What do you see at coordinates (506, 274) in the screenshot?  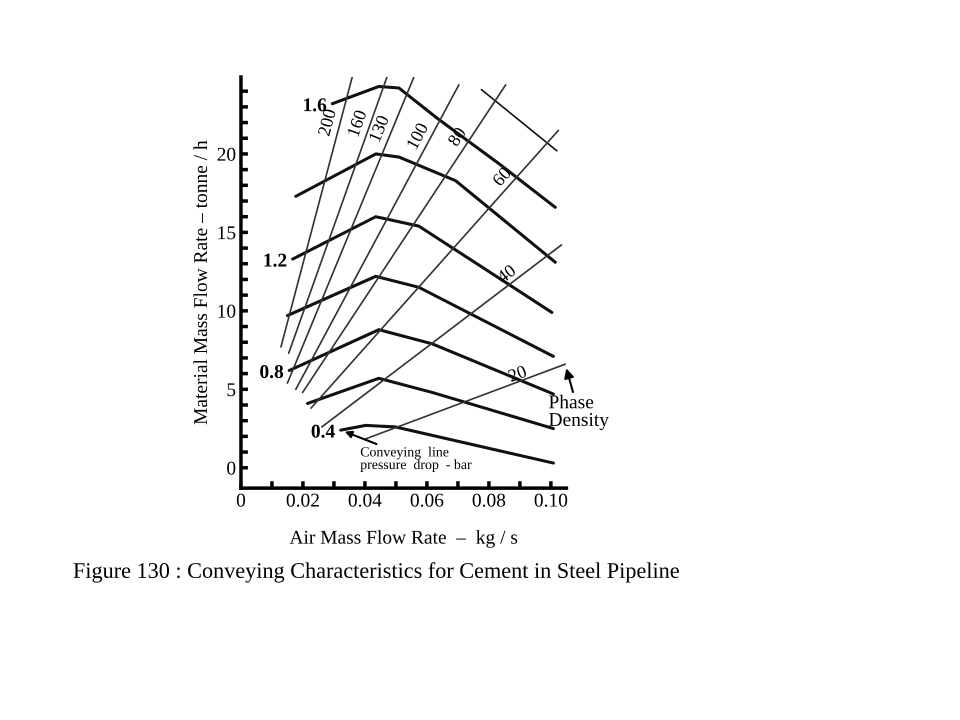 I see `text: 40` at bounding box center [506, 274].